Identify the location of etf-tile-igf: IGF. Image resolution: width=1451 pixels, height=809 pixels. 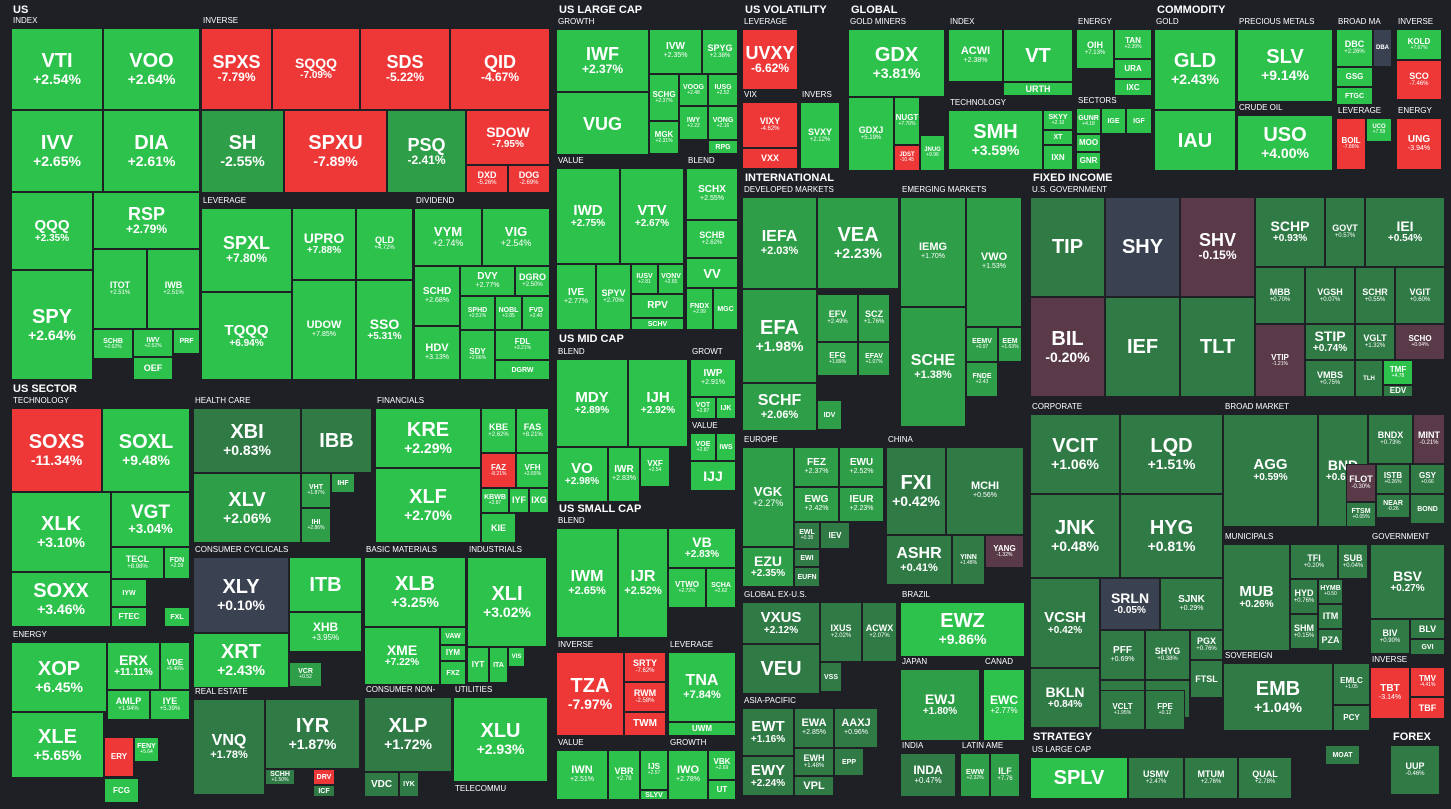
(1139, 121).